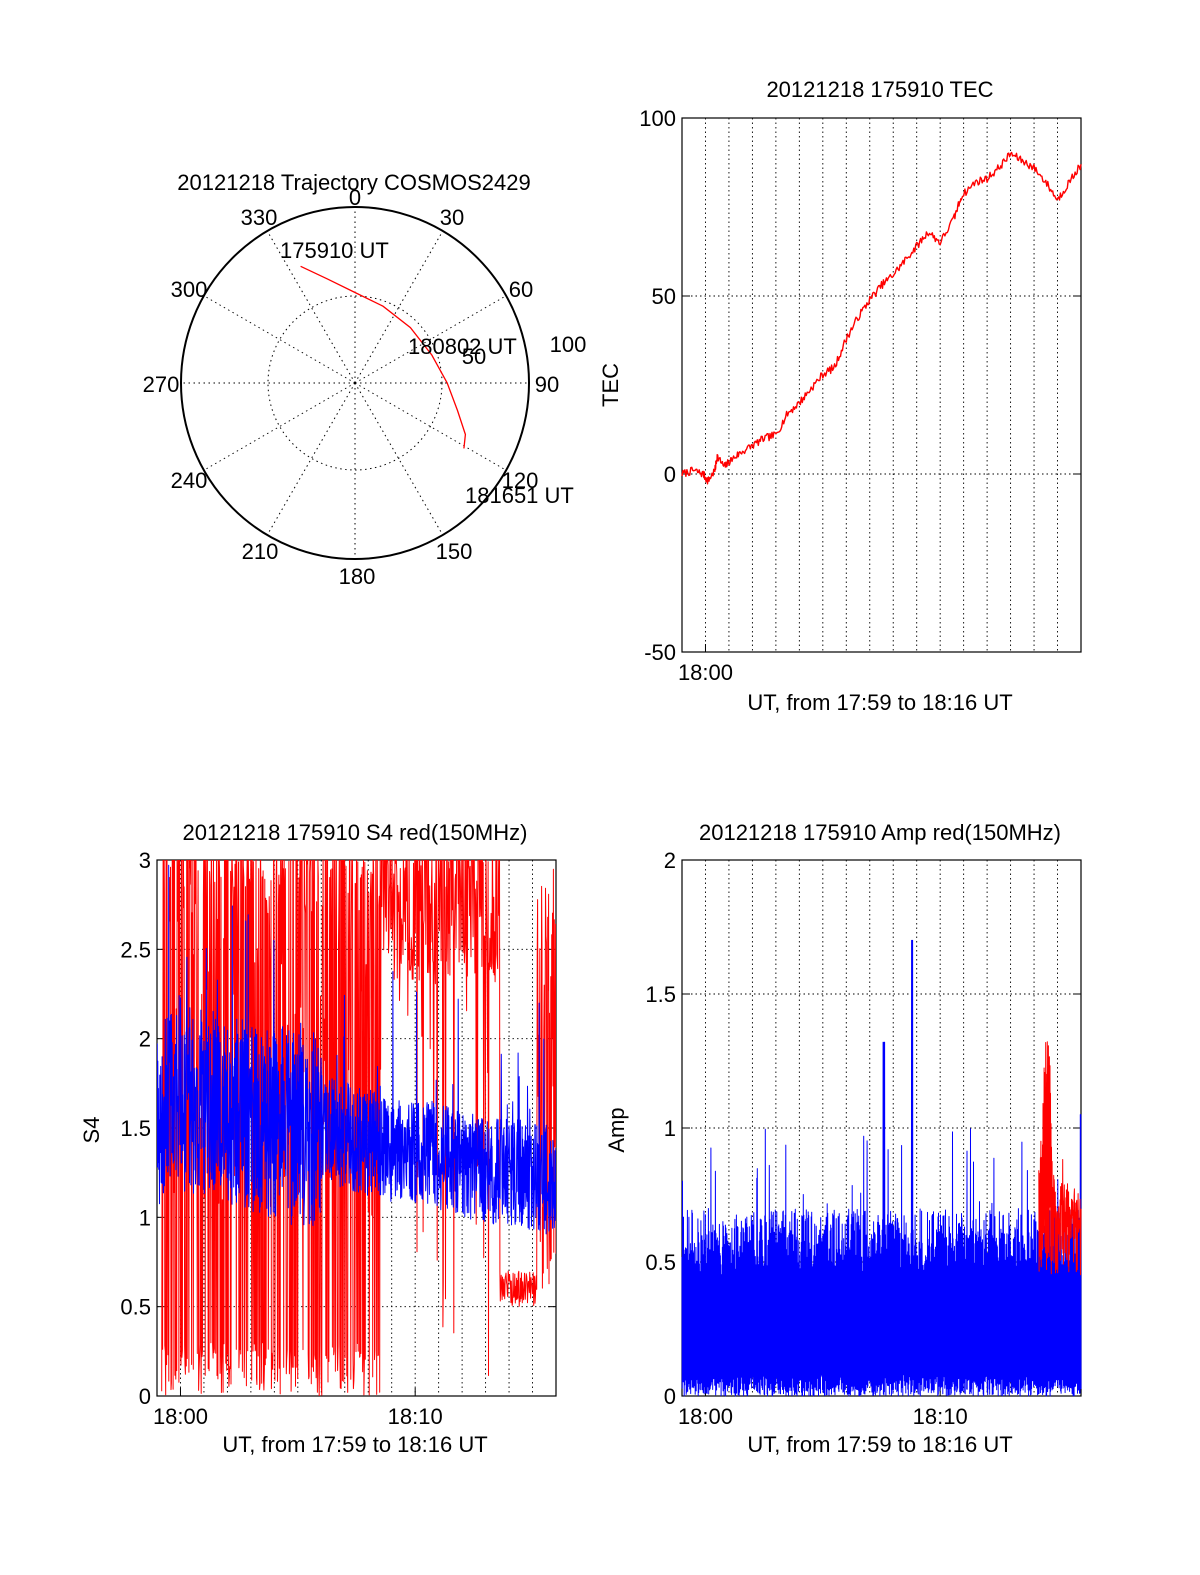 The image size is (1200, 1575). Describe the element at coordinates (334, 250) in the screenshot. I see `polar-start-time-label: 175910 UT` at that location.